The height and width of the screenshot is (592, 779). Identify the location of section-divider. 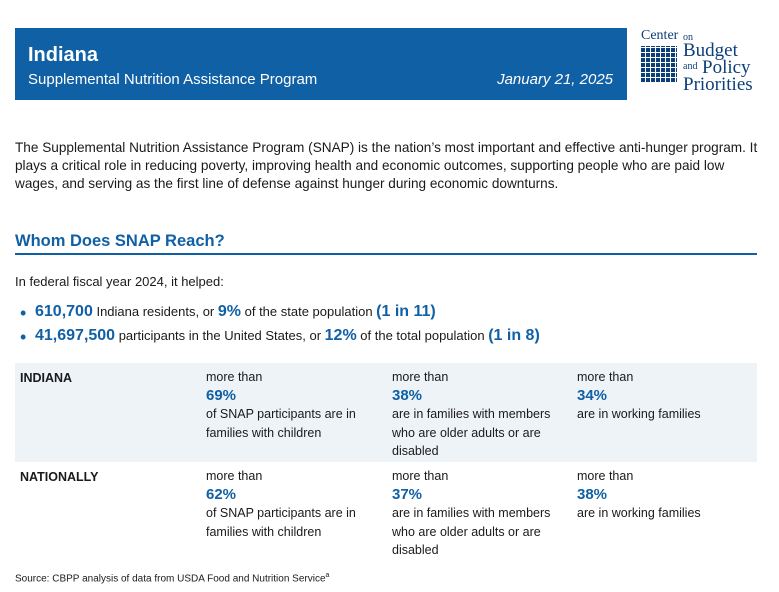
(386, 254).